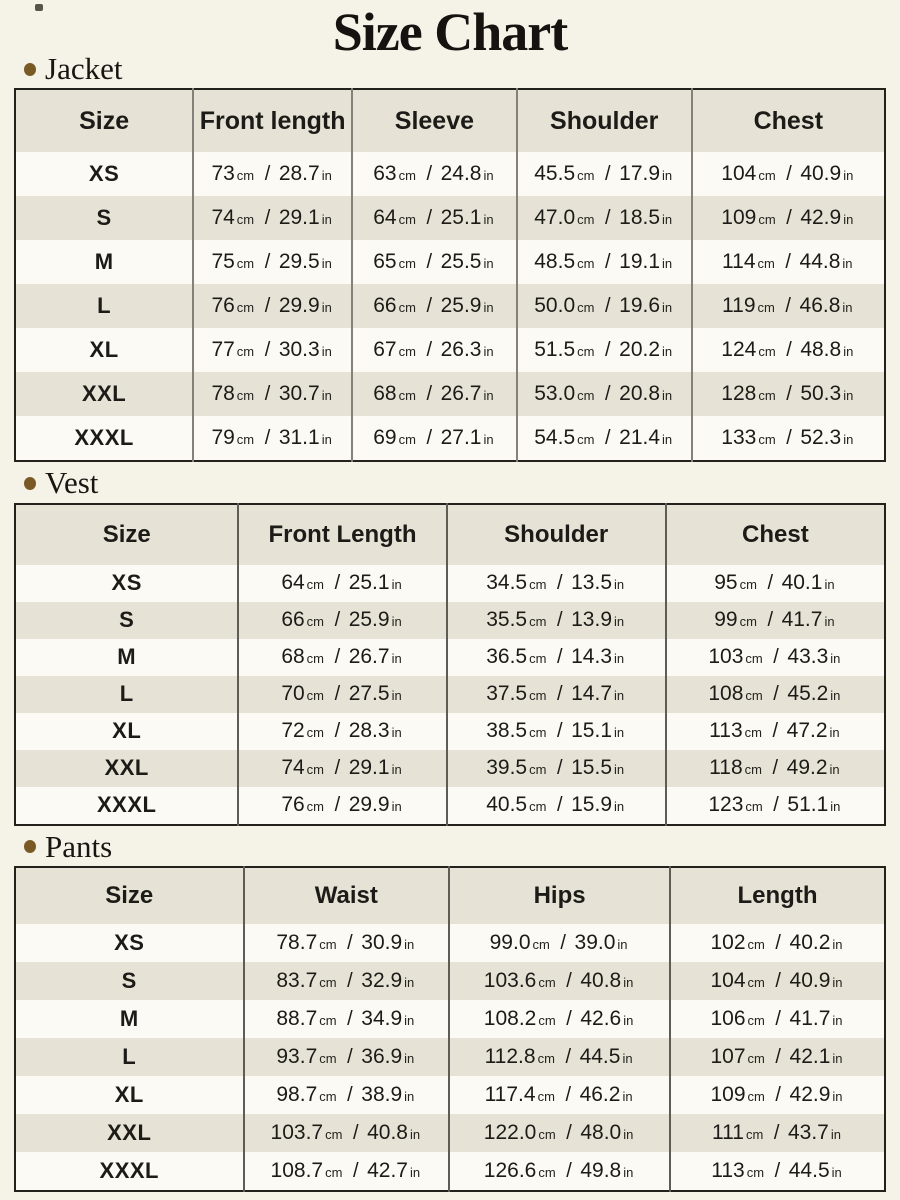 The width and height of the screenshot is (900, 1200). Describe the element at coordinates (450, 534) in the screenshot. I see `table-header-row: Size Front Length Shoulder Chest` at that location.